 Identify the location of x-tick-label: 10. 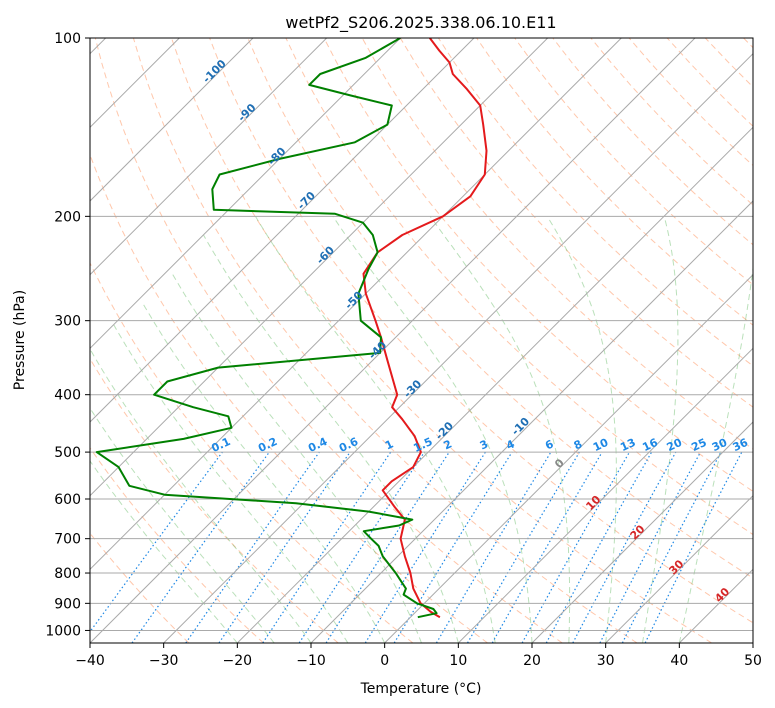
(458, 661).